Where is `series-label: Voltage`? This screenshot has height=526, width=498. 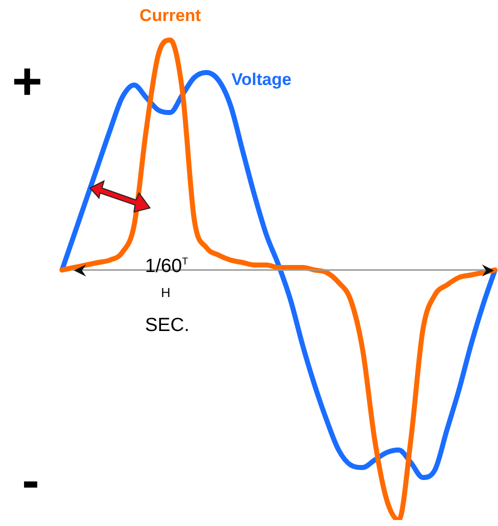 series-label: Voltage is located at coordinates (261, 80).